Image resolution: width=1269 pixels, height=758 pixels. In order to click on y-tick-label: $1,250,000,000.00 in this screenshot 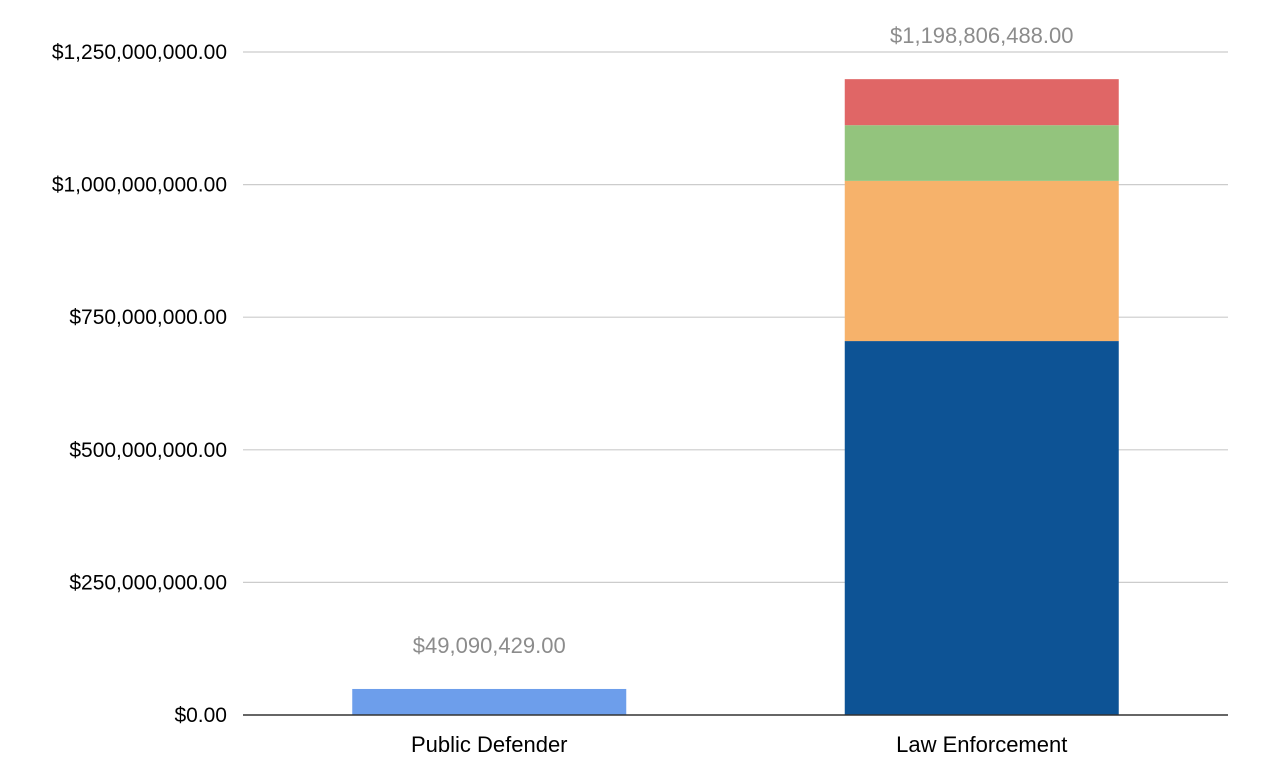, I will do `click(139, 52)`.